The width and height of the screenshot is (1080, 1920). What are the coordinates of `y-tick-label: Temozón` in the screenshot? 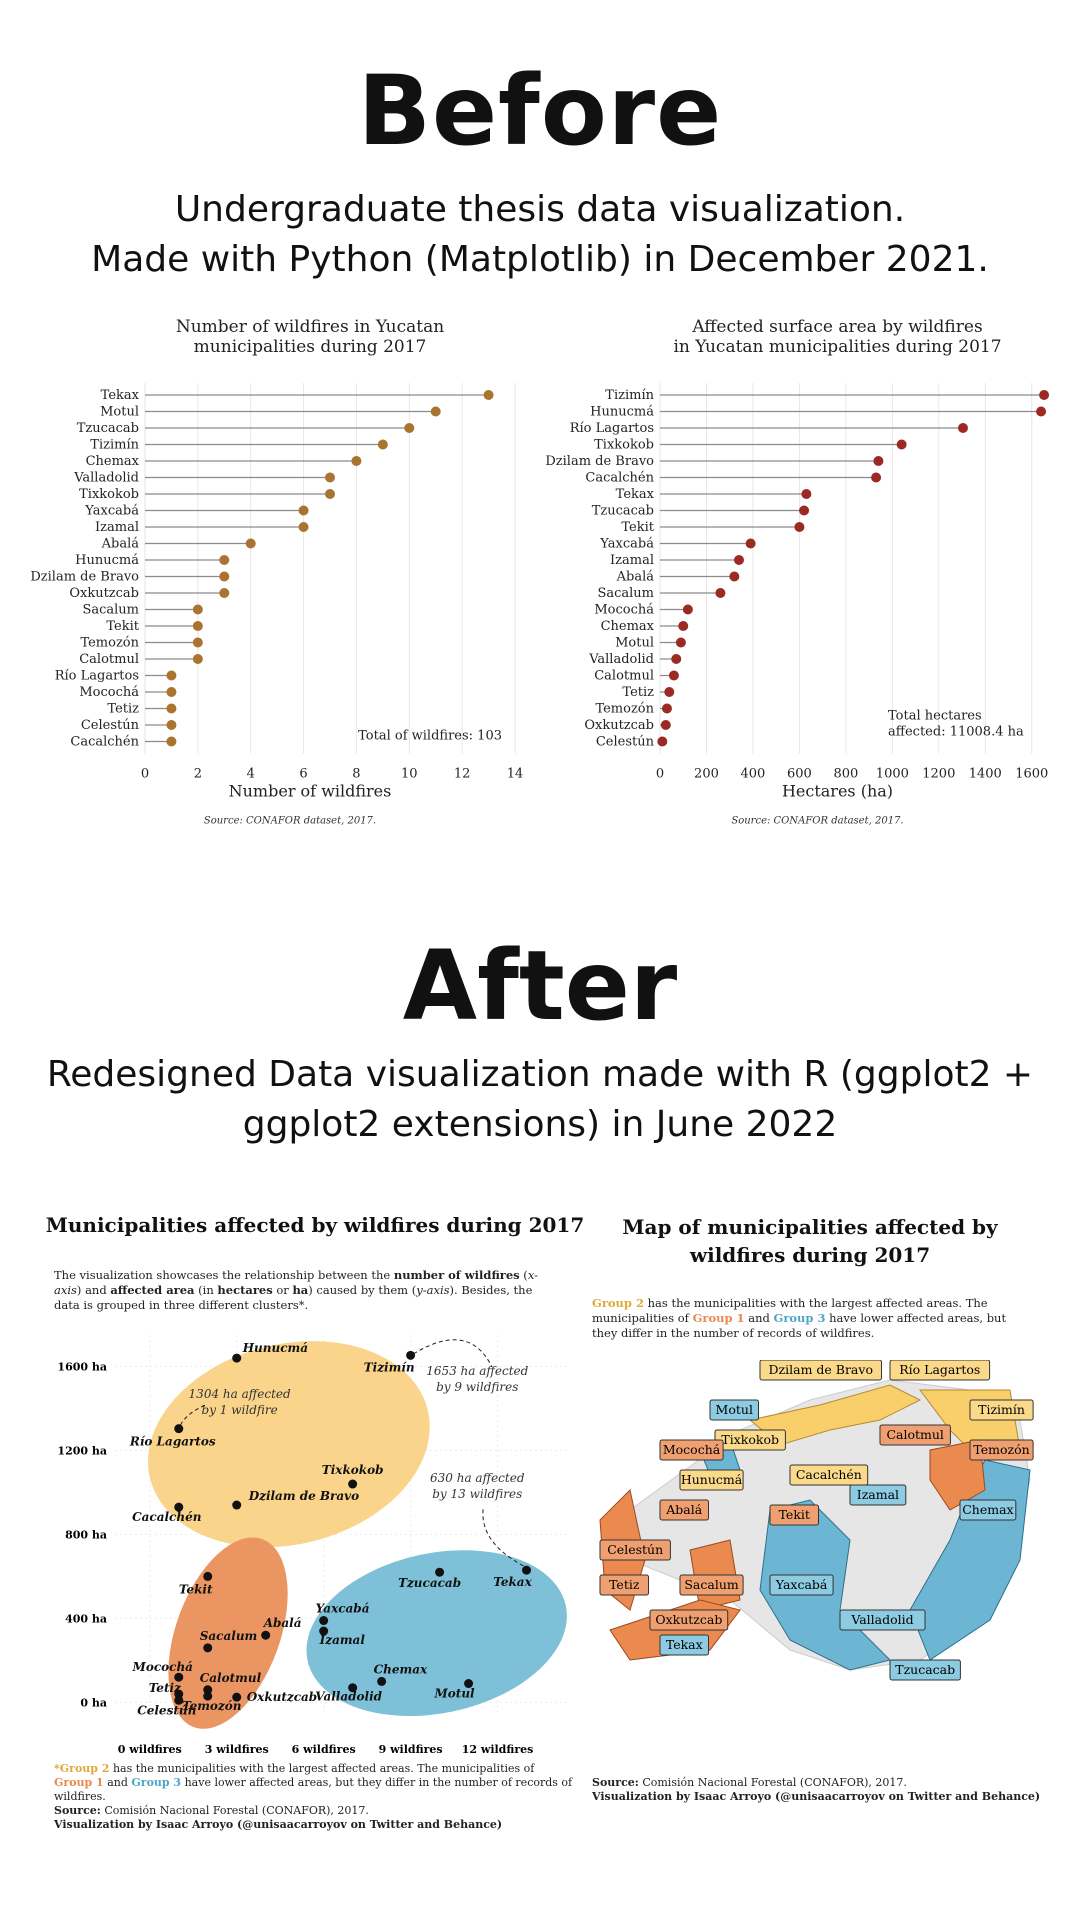 It's located at (624, 709).